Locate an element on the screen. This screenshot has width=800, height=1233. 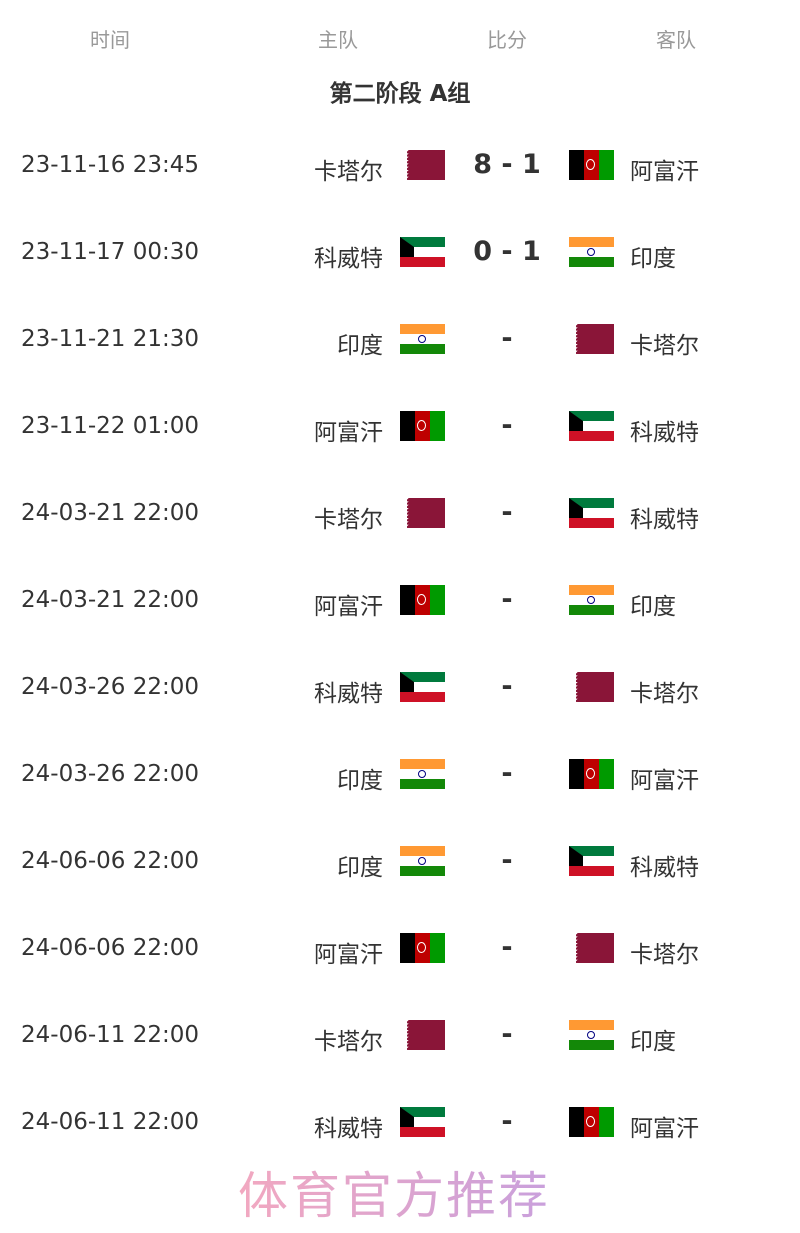
match-time: 23-11-21 21:30 is located at coordinates (110, 339).